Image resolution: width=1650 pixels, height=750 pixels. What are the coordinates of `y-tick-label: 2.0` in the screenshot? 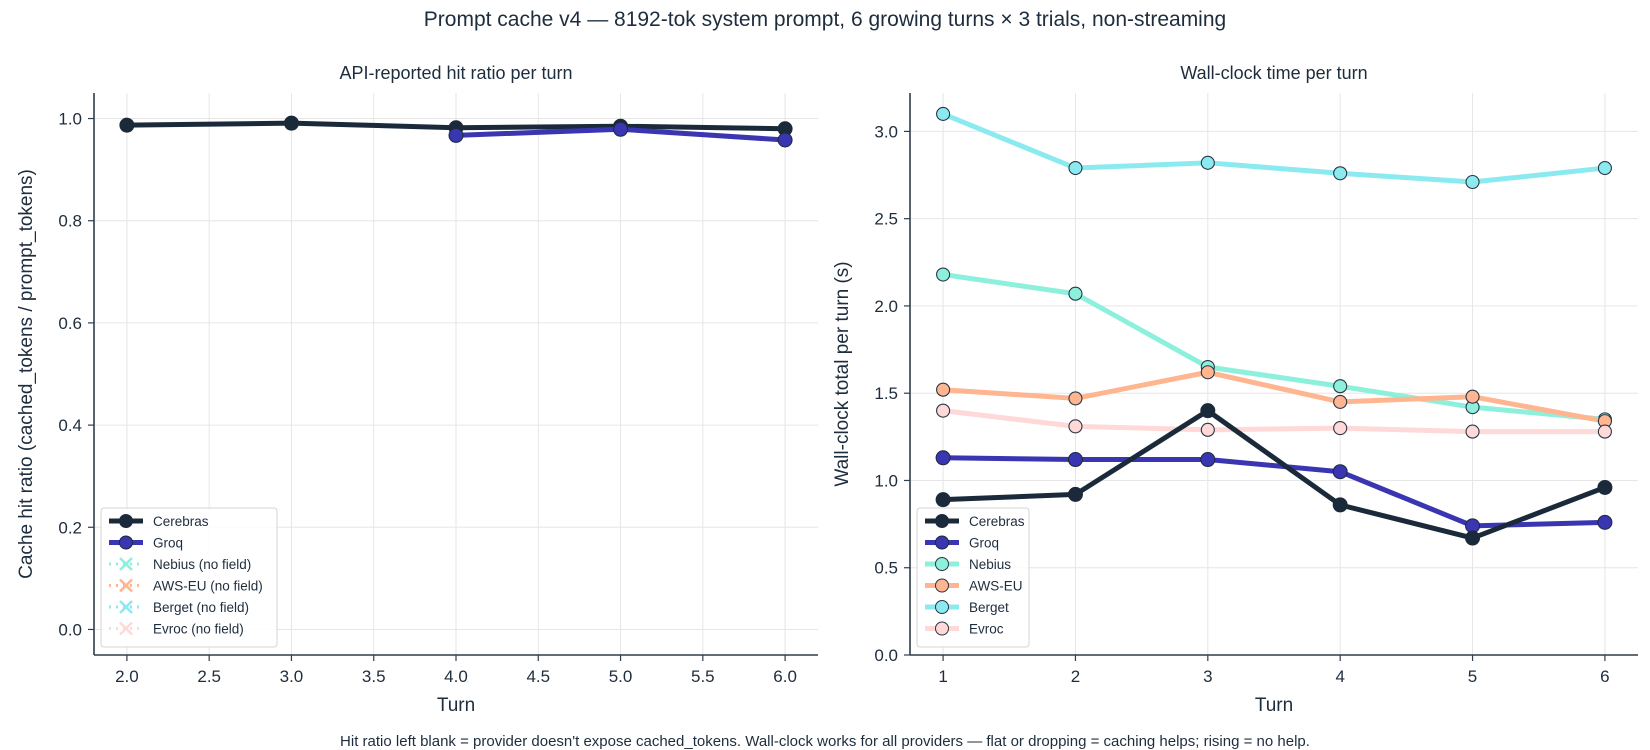 It's located at (886, 306).